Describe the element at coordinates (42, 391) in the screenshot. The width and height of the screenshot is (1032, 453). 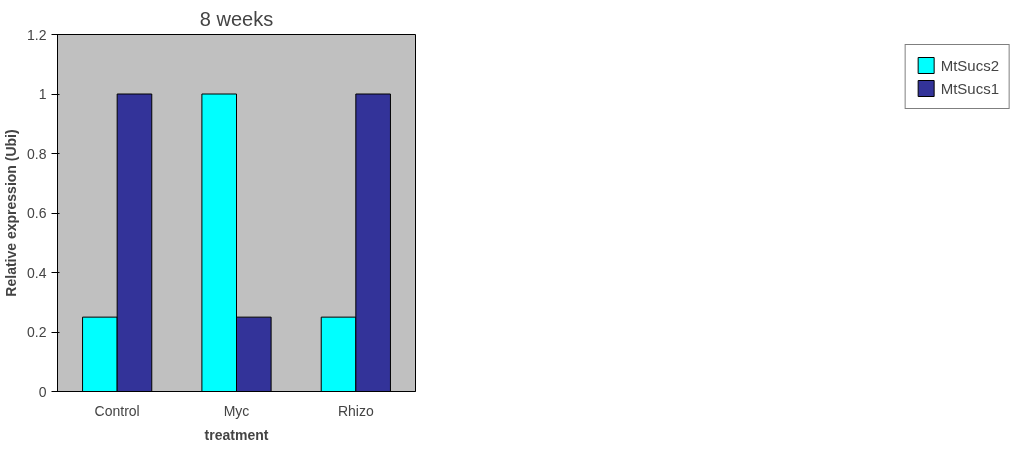
I see `y-tick-label: 0` at that location.